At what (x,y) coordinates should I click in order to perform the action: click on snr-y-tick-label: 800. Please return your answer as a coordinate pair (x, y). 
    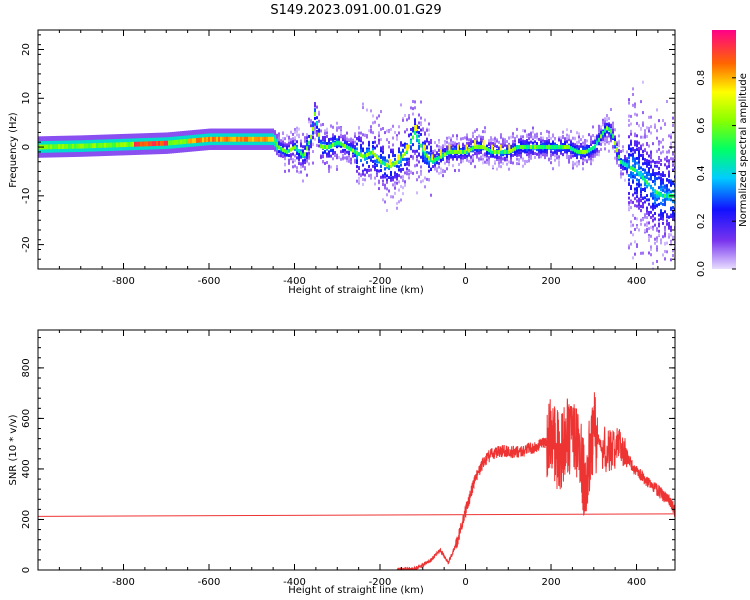
    Looking at the image, I should click on (26, 367).